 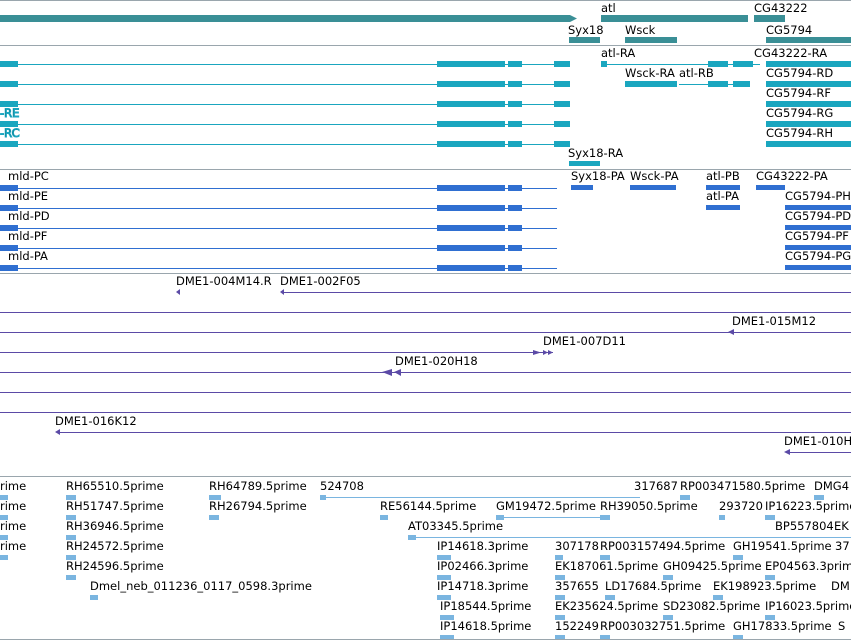 What do you see at coordinates (808, 566) in the screenshot?
I see `est-label: EP04563.3prime` at bounding box center [808, 566].